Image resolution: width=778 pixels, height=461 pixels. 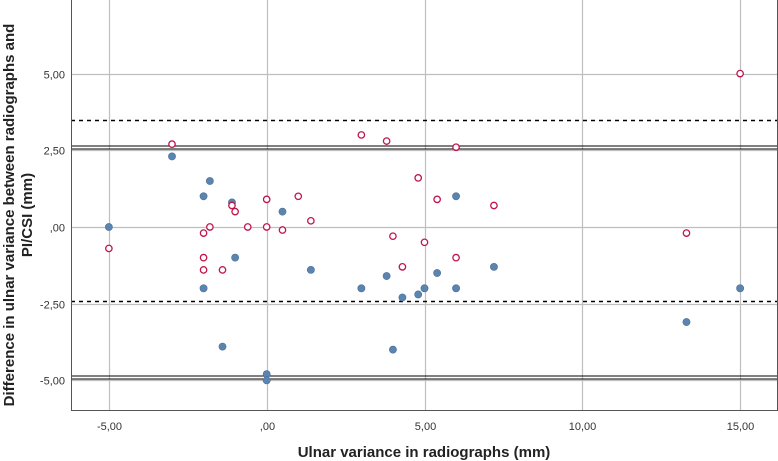 I want to click on y-tick-label: ,00, so click(x=57, y=229).